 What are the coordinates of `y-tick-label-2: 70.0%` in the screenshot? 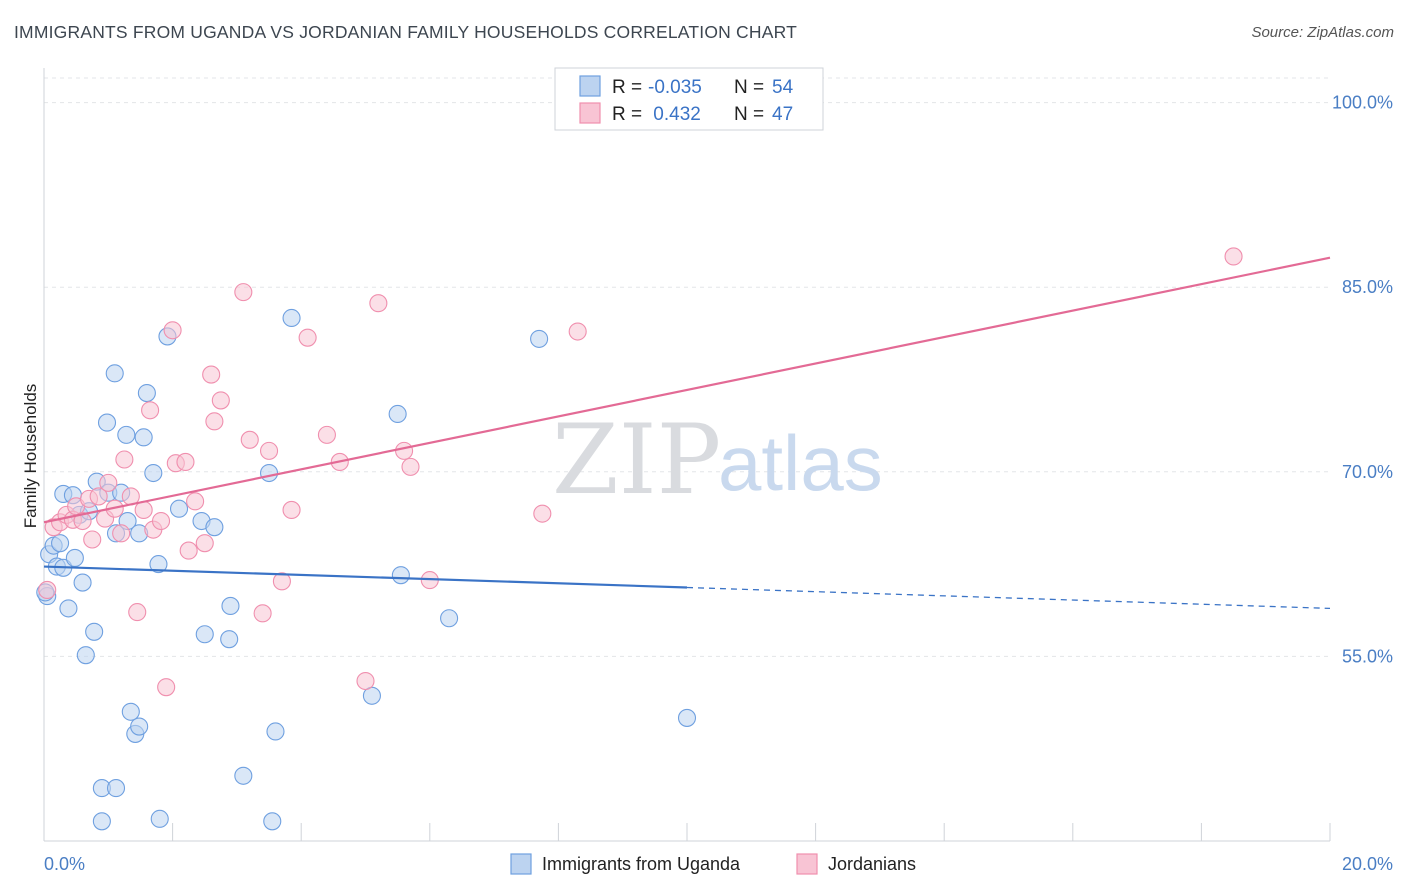 It's located at (1367, 472).